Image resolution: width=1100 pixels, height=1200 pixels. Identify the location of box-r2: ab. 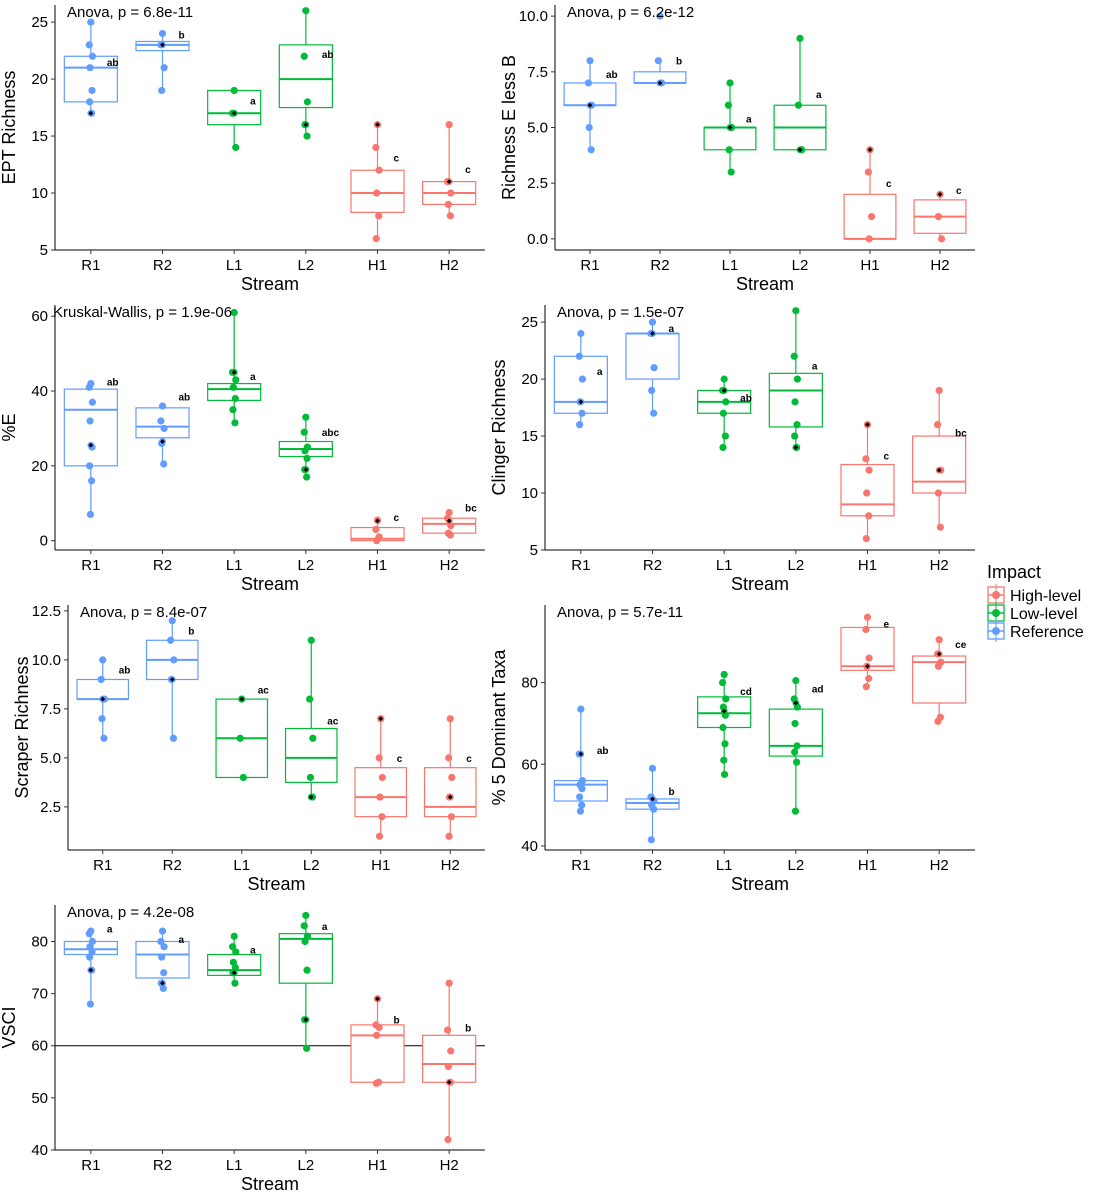
(163, 430).